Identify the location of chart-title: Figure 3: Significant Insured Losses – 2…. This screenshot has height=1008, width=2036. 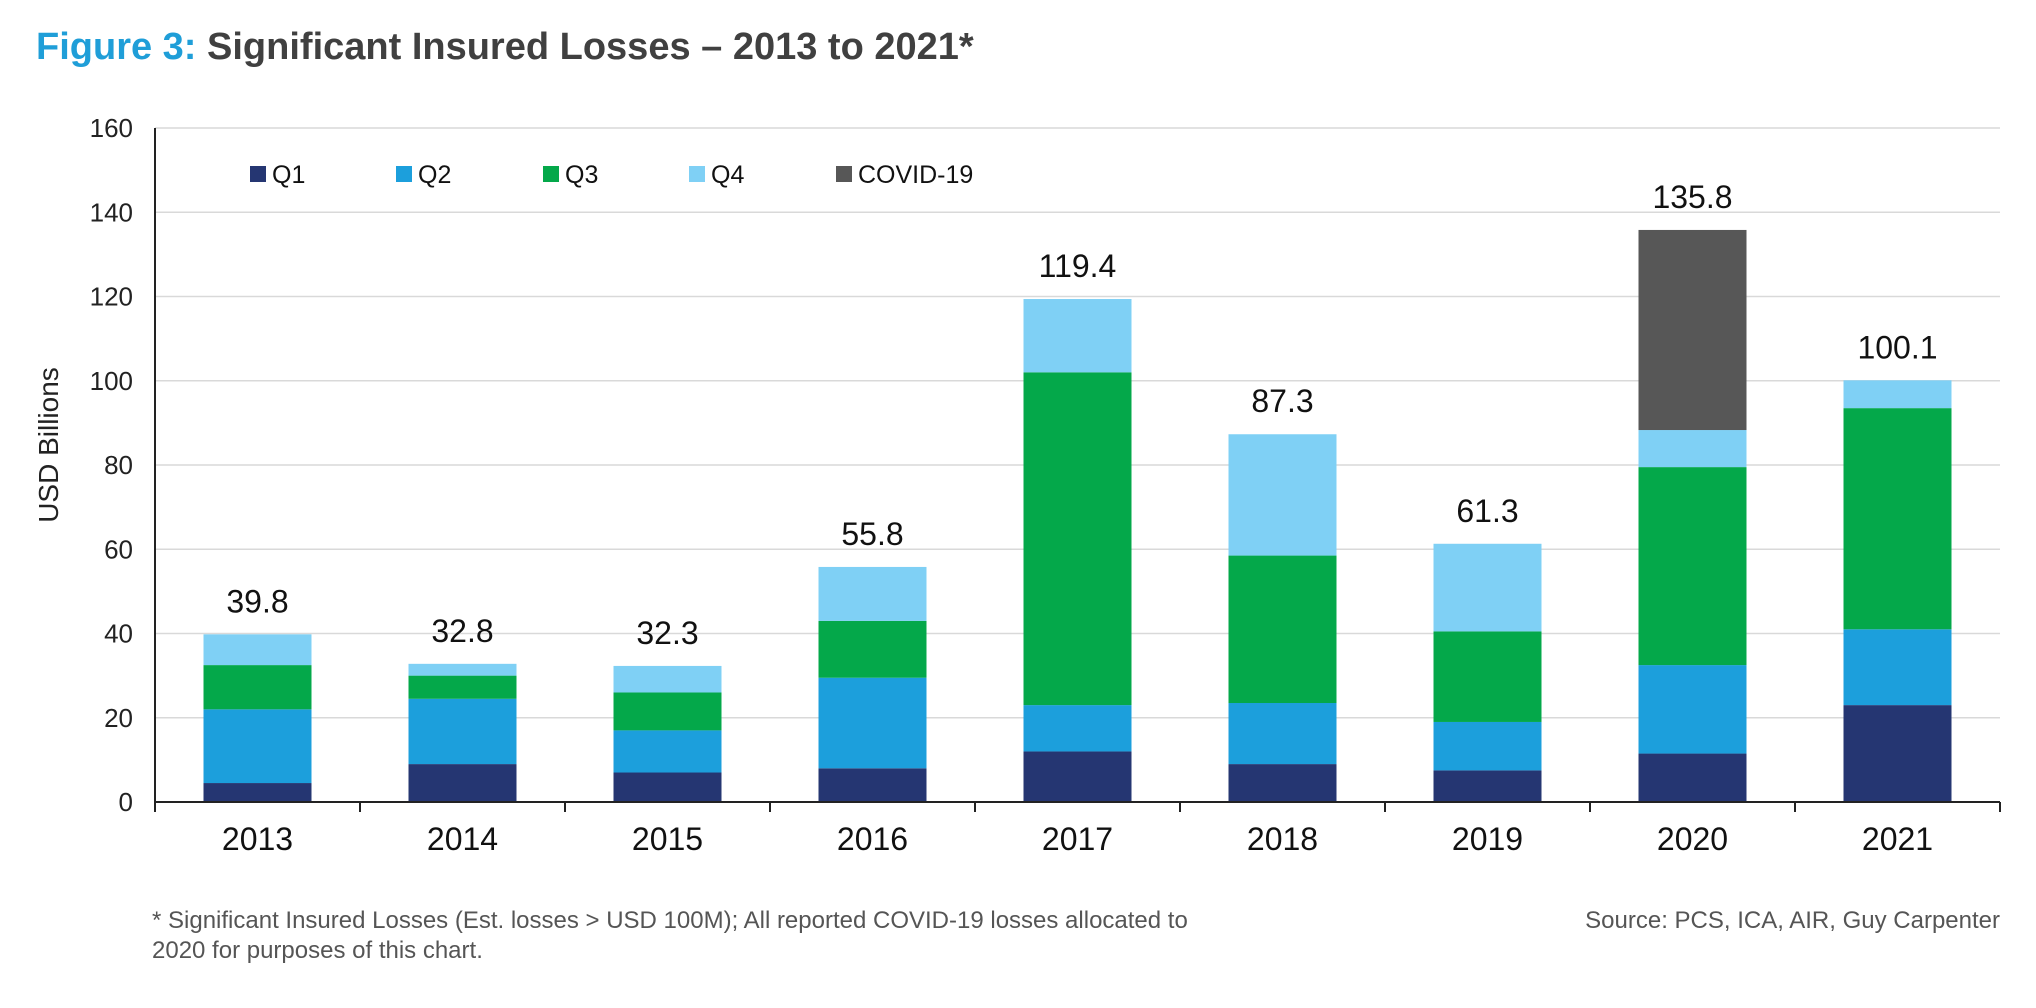
(505, 47).